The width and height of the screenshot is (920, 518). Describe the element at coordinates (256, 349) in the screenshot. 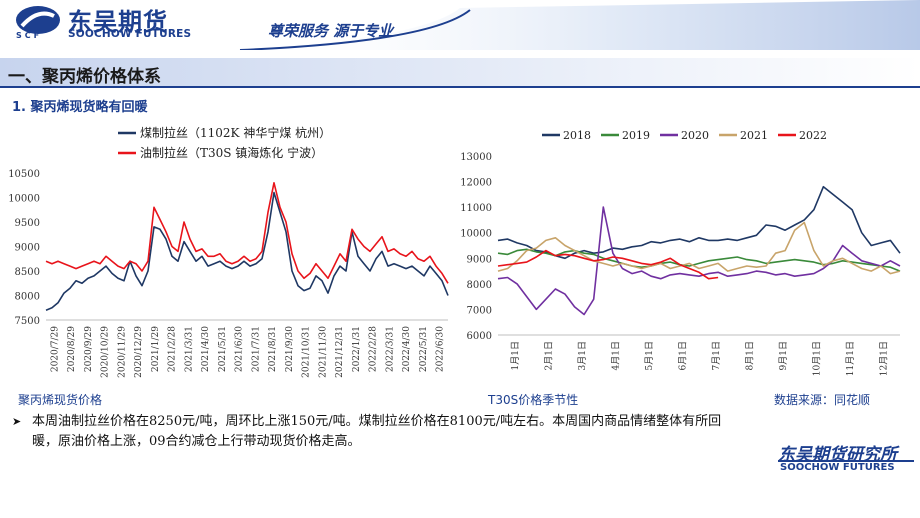

I see `x-tick-label: 2021/7/31` at that location.